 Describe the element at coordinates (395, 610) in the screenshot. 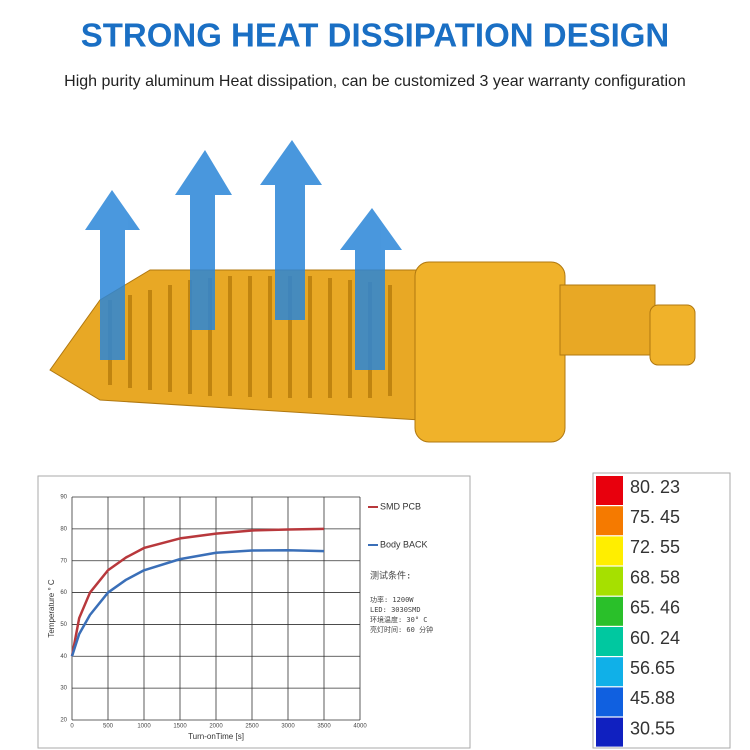

I see `annotation: LED: 3030SMD` at that location.